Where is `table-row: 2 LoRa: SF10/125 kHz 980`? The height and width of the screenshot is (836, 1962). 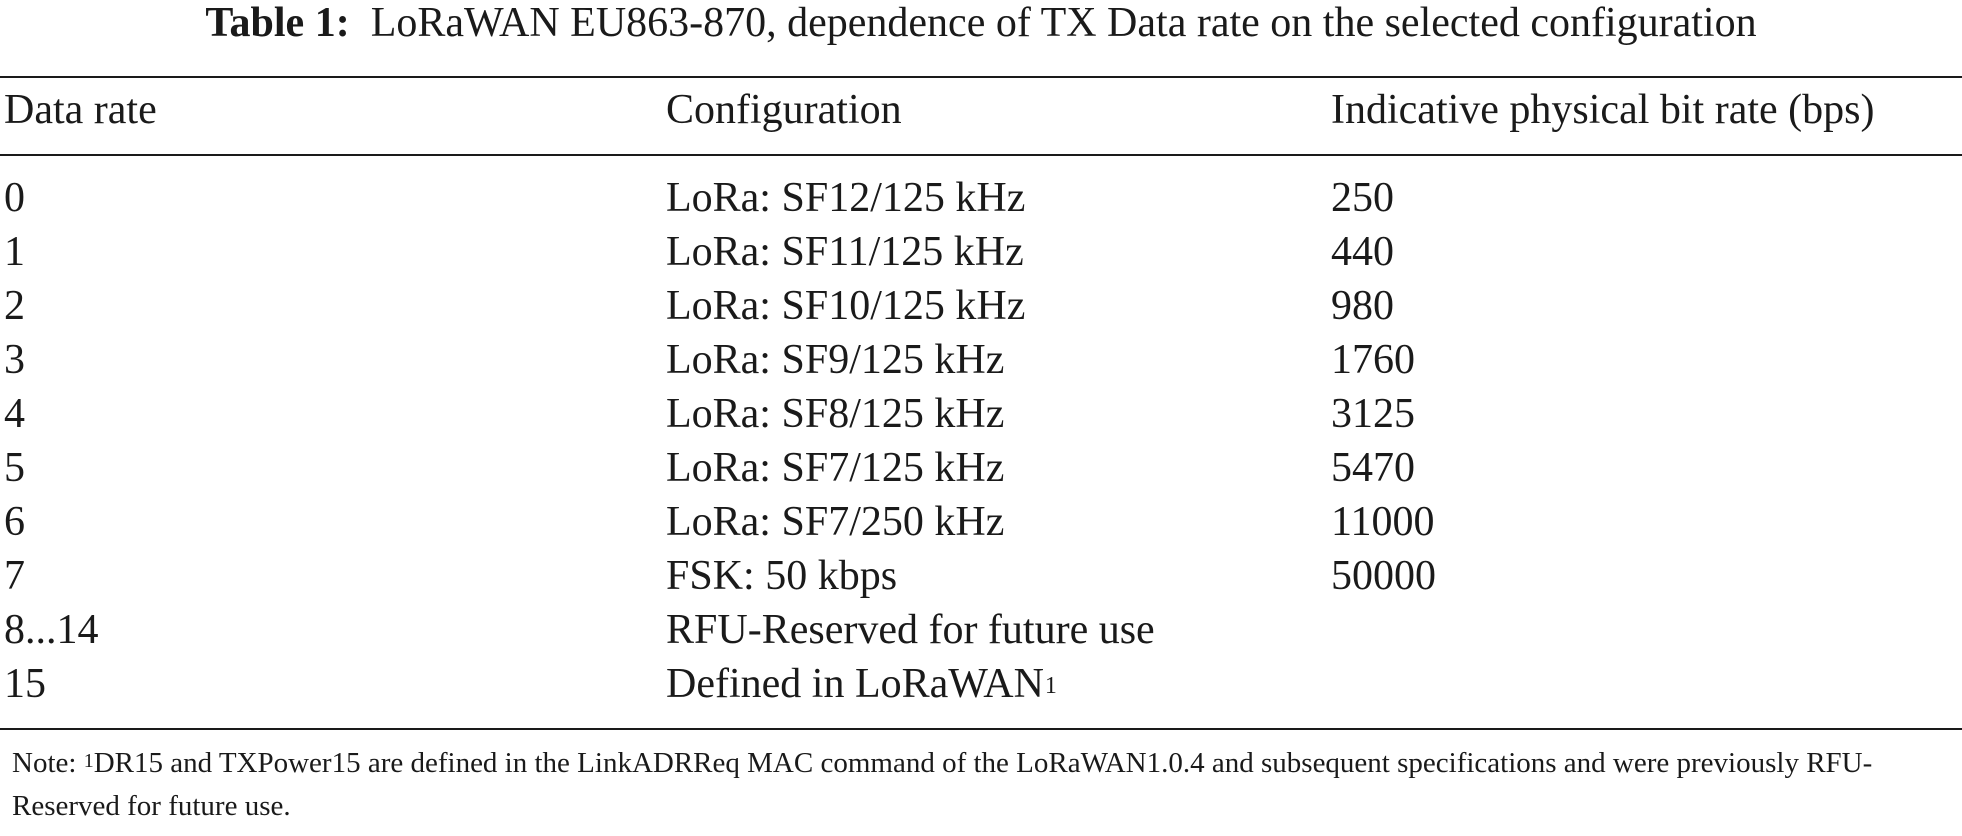 table-row: 2 LoRa: SF10/125 kHz 980 is located at coordinates (981, 306).